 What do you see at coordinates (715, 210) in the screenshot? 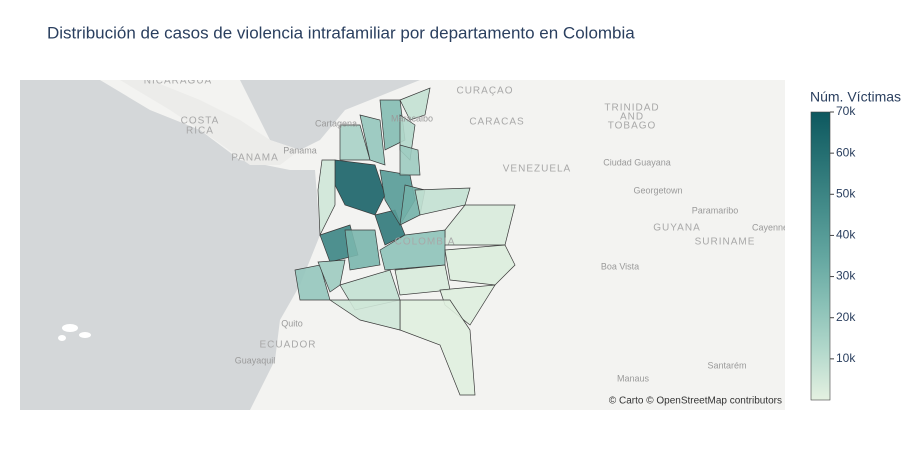
I see `map-label: Paramaribo` at bounding box center [715, 210].